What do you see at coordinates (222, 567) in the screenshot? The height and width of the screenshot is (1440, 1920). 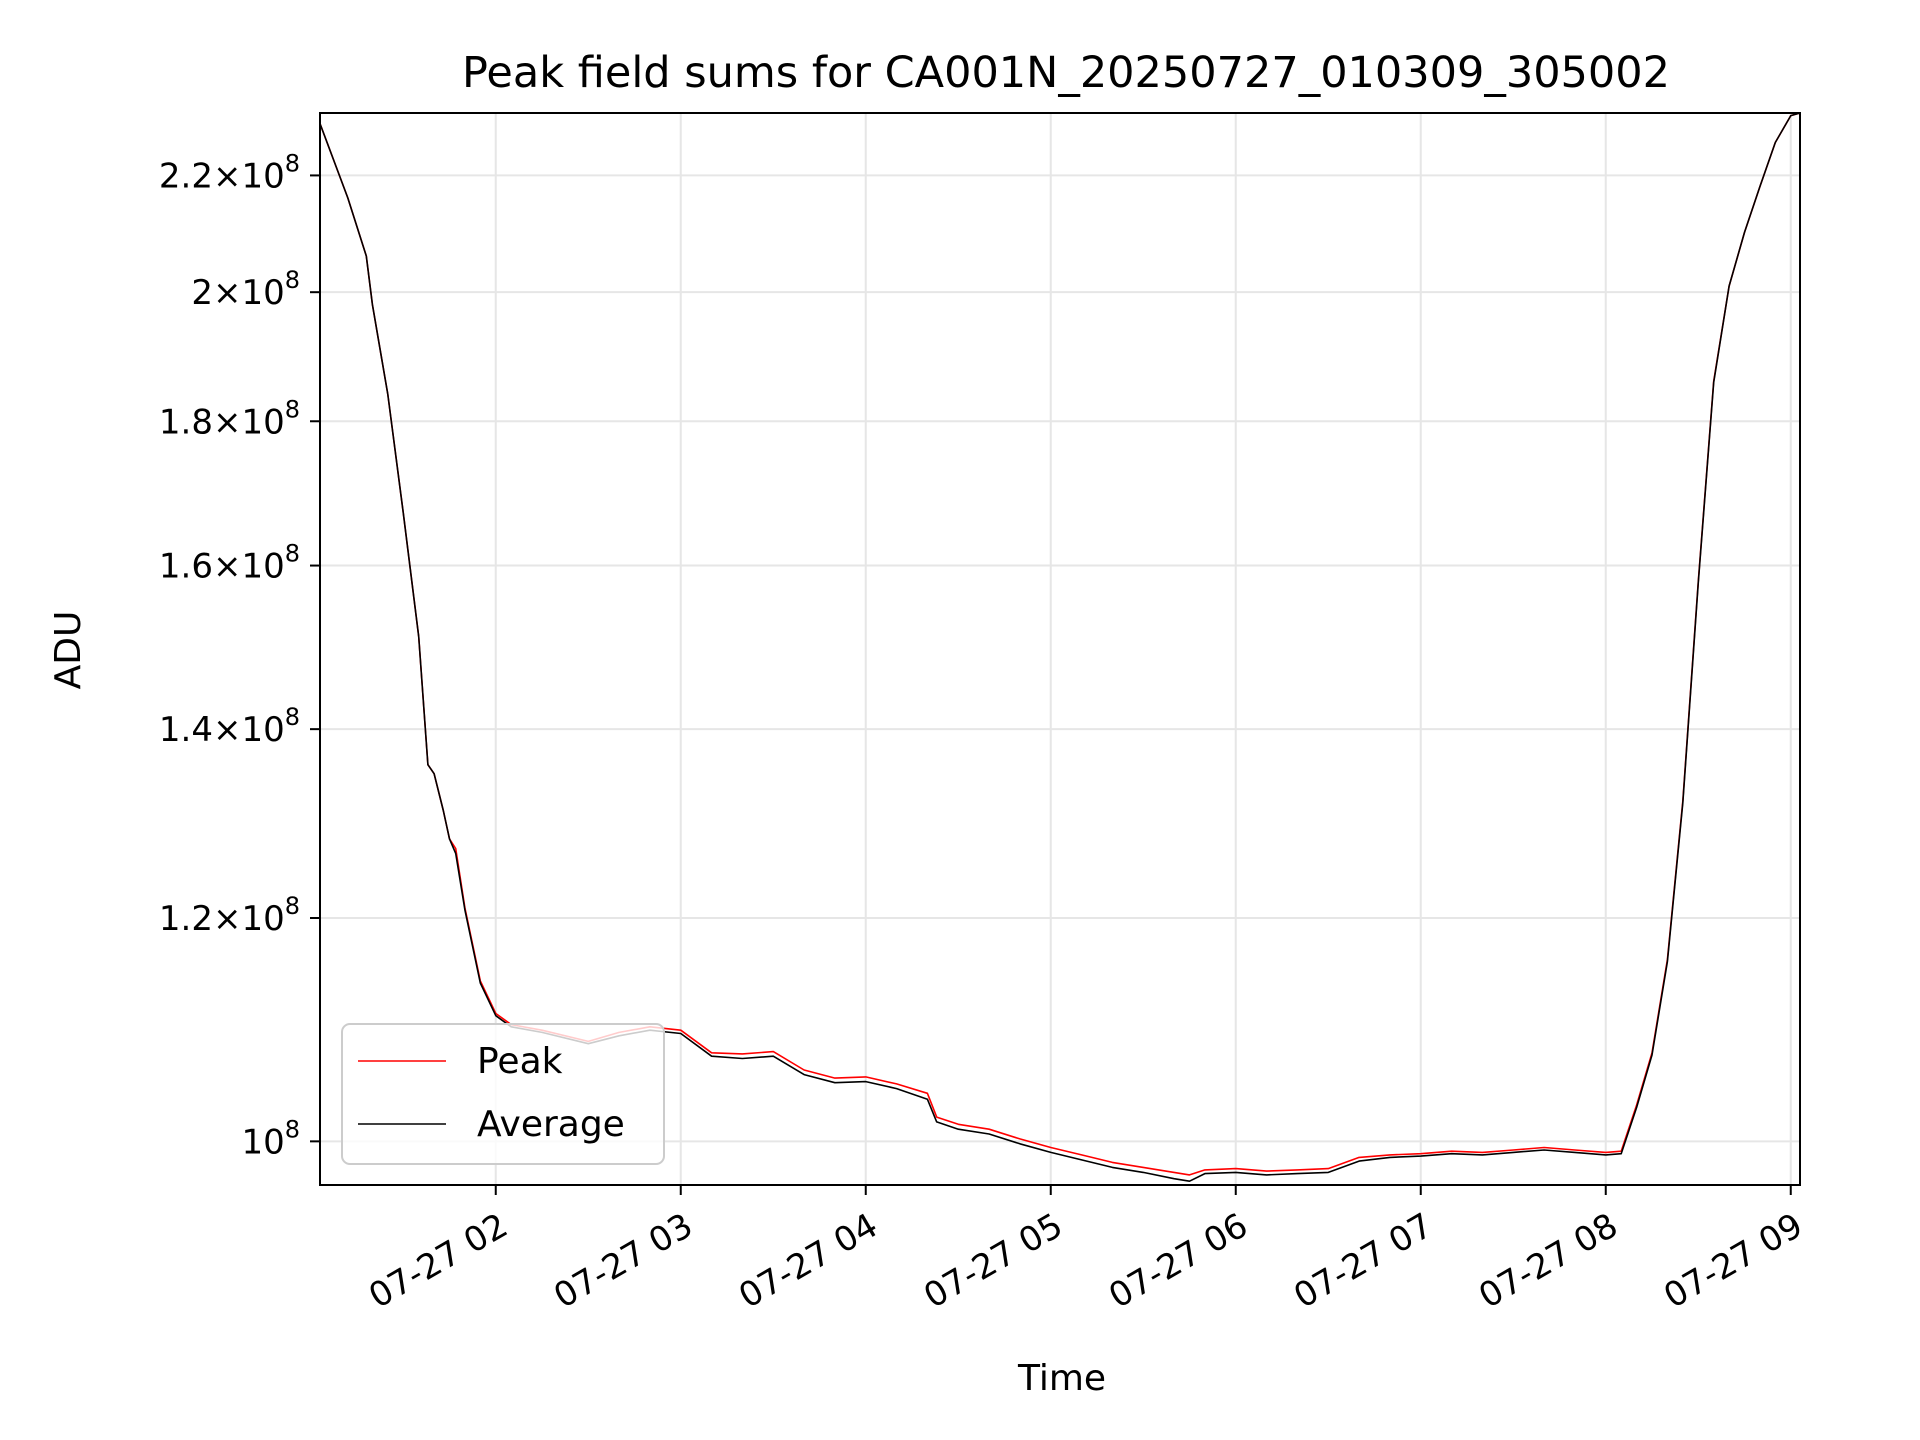 I see `y-tick-mantissa: 1.6×10` at bounding box center [222, 567].